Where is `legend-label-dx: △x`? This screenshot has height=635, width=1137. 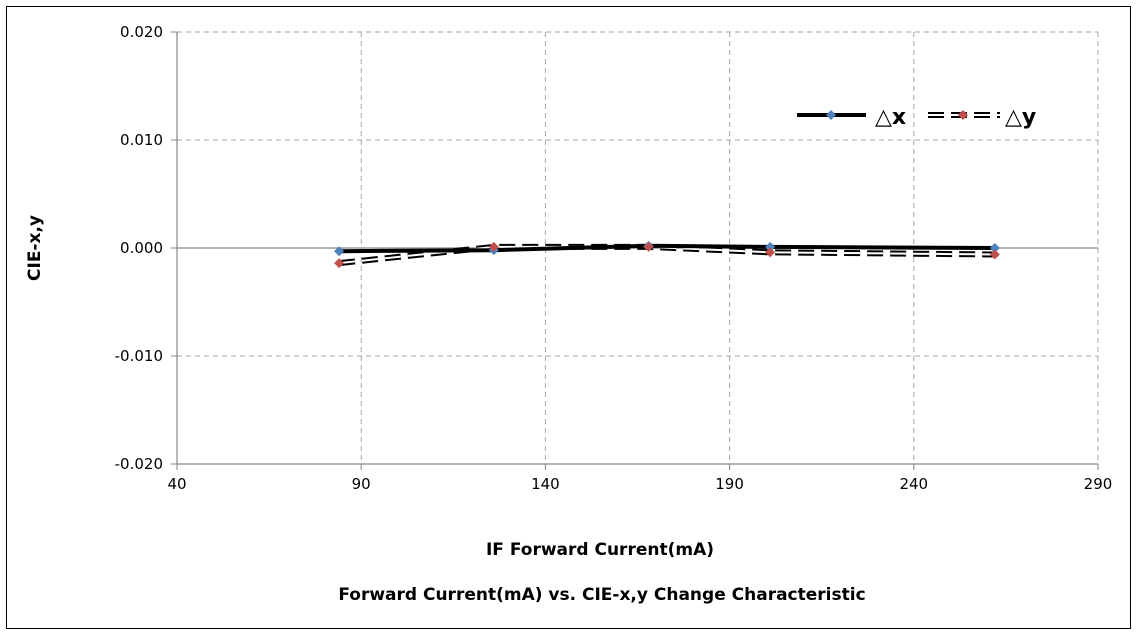
legend-label-dx: △x is located at coordinates (890, 117).